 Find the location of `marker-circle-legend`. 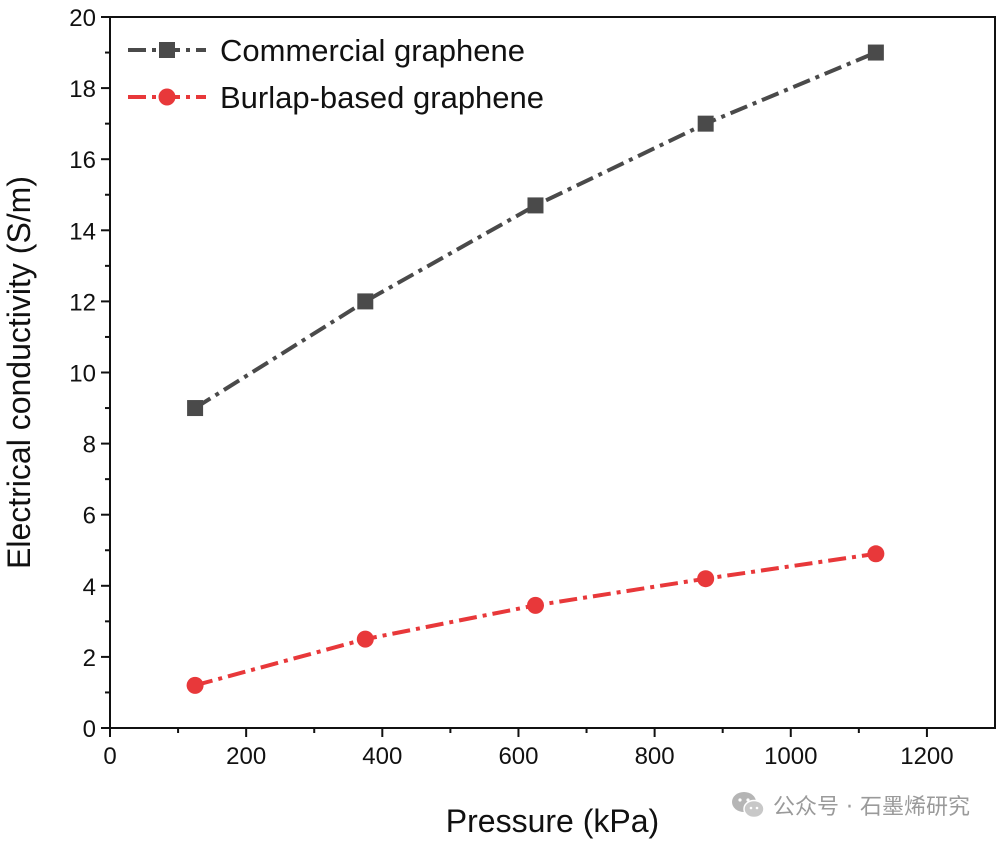

marker-circle-legend is located at coordinates (167, 97).